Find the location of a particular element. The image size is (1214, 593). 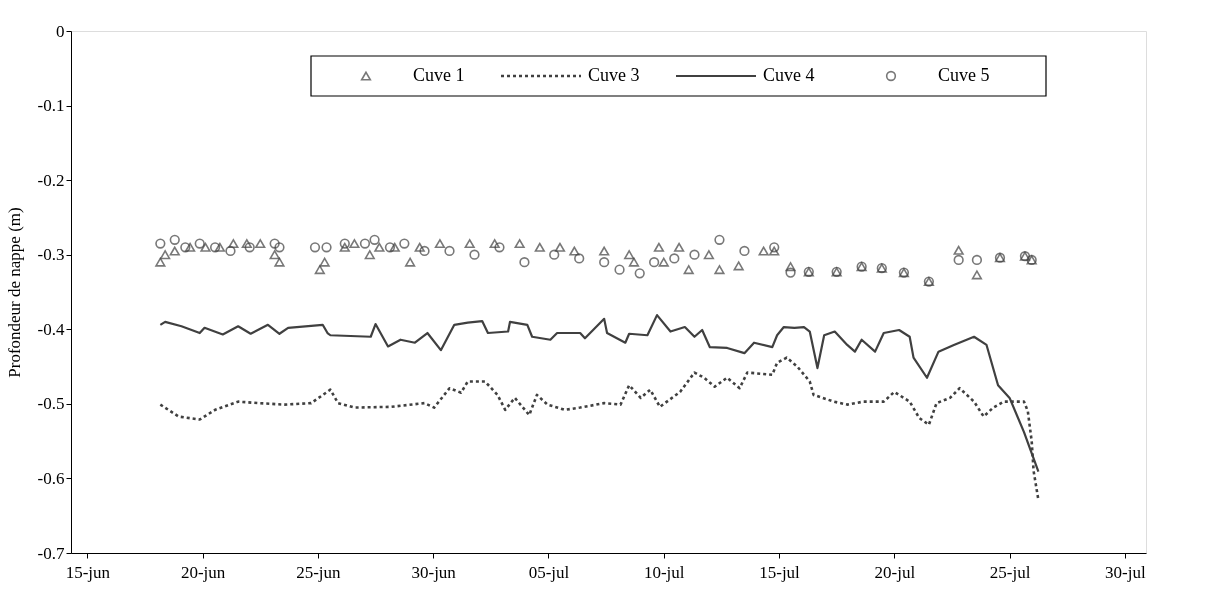

x-tick-label: 20-jul is located at coordinates (895, 572).